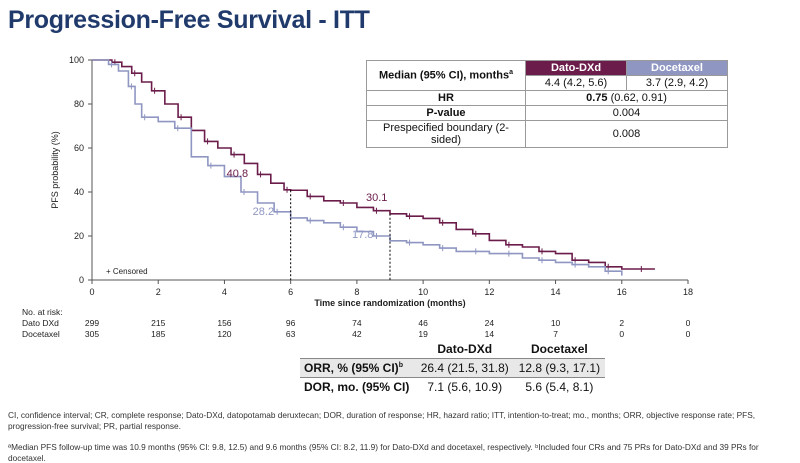 The image size is (800, 463). Describe the element at coordinates (389, 303) in the screenshot. I see `x-axis-title: Time since randomization (months)` at that location.